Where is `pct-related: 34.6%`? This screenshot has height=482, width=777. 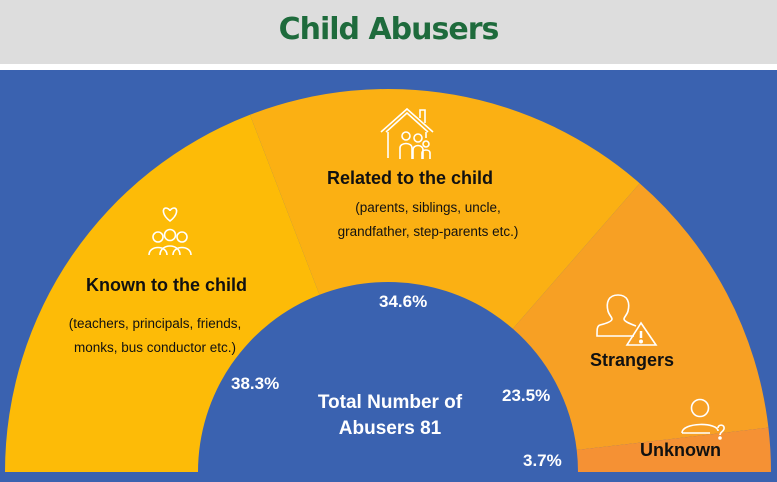
pct-related: 34.6% is located at coordinates (403, 301).